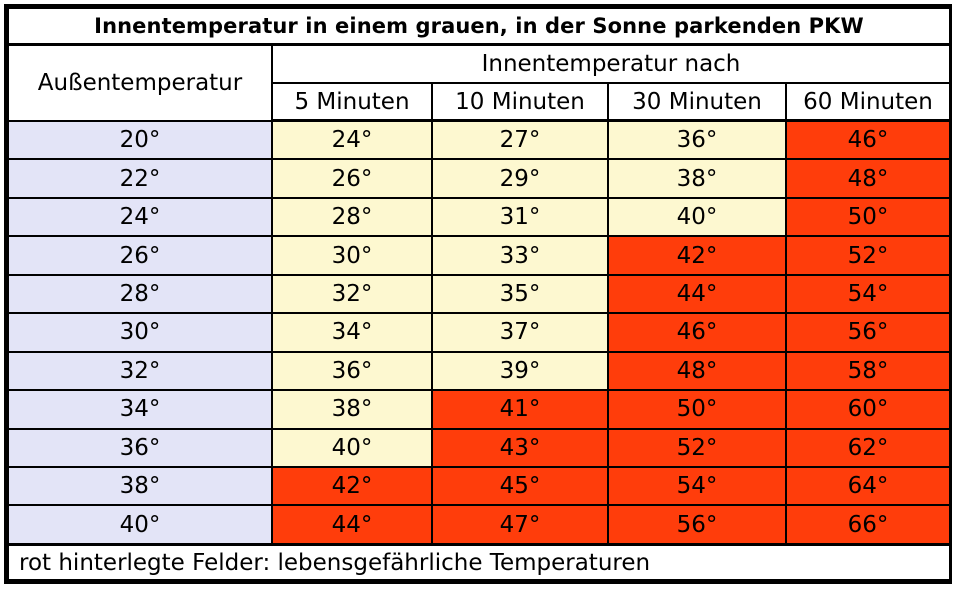 This screenshot has width=960, height=592. I want to click on outside-temperature-cell: 20°, so click(140, 140).